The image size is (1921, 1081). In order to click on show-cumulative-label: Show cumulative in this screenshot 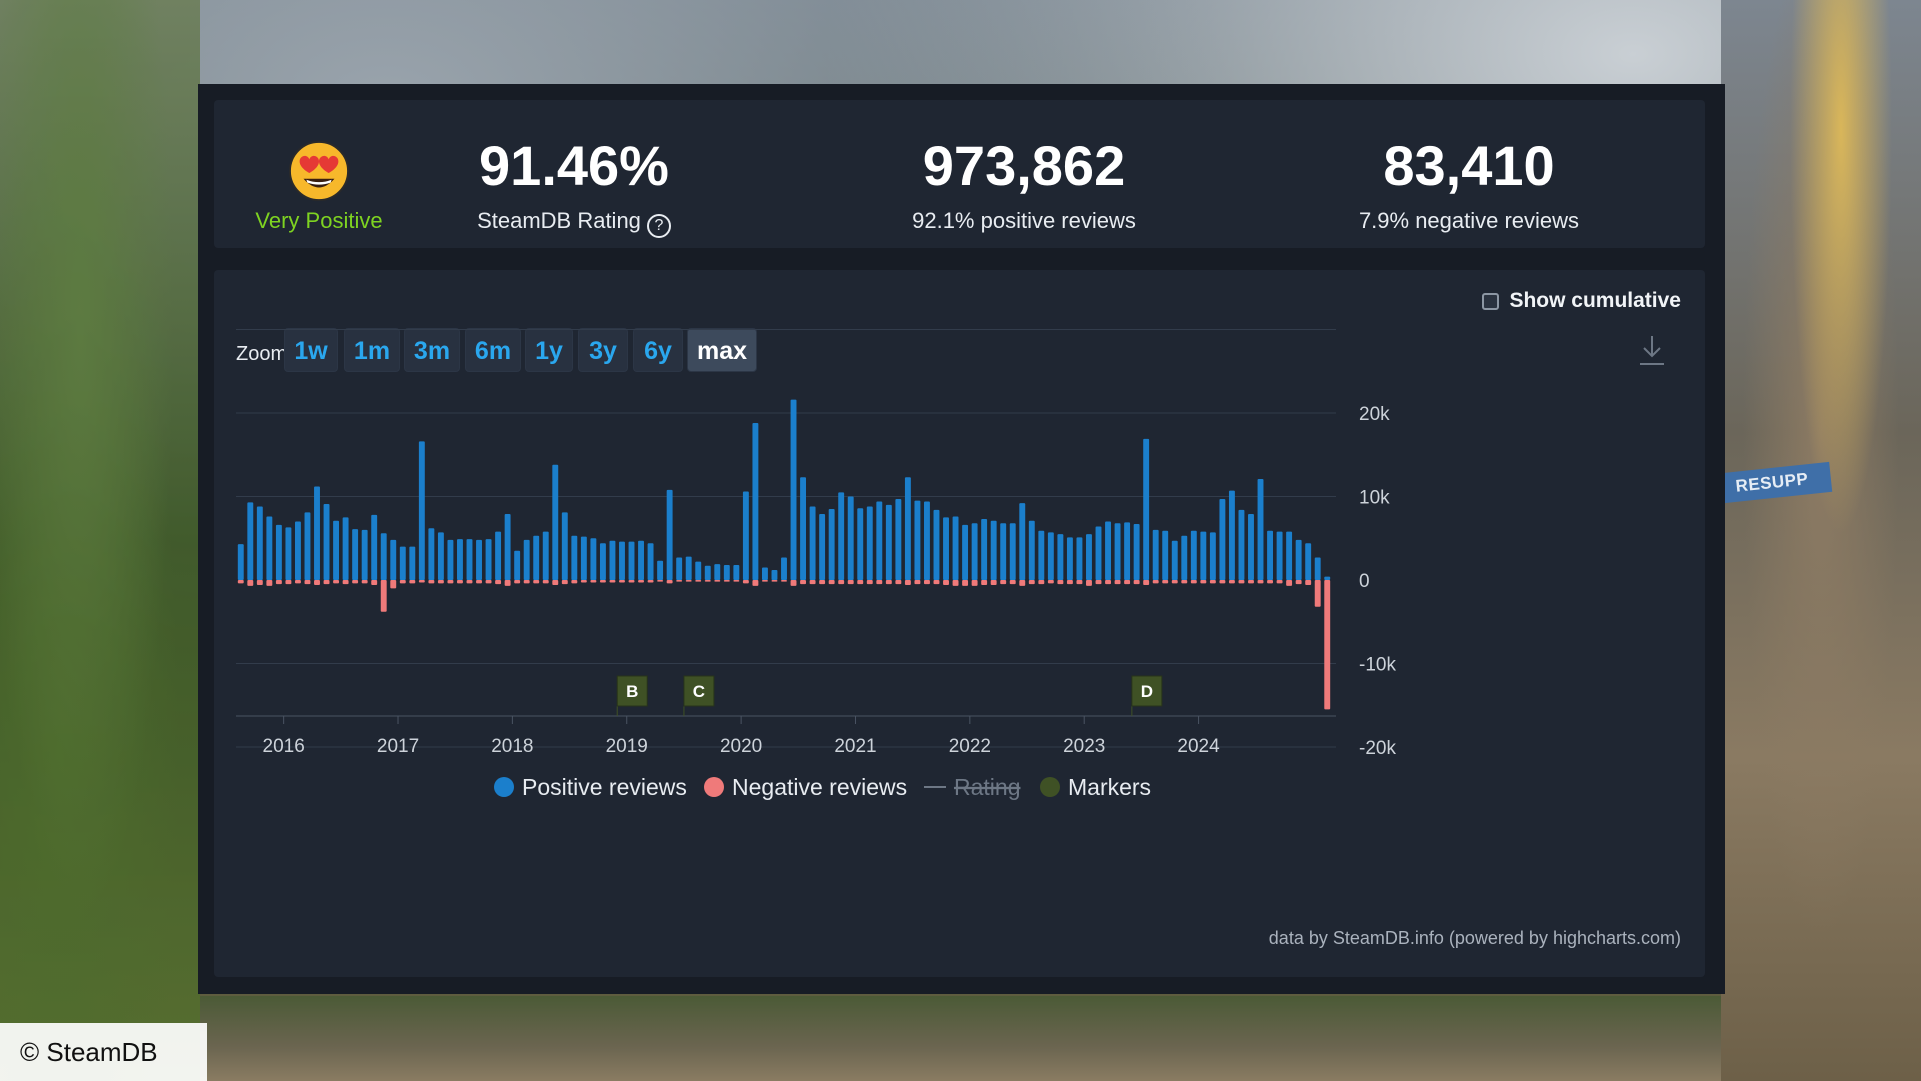, I will do `click(1595, 300)`.